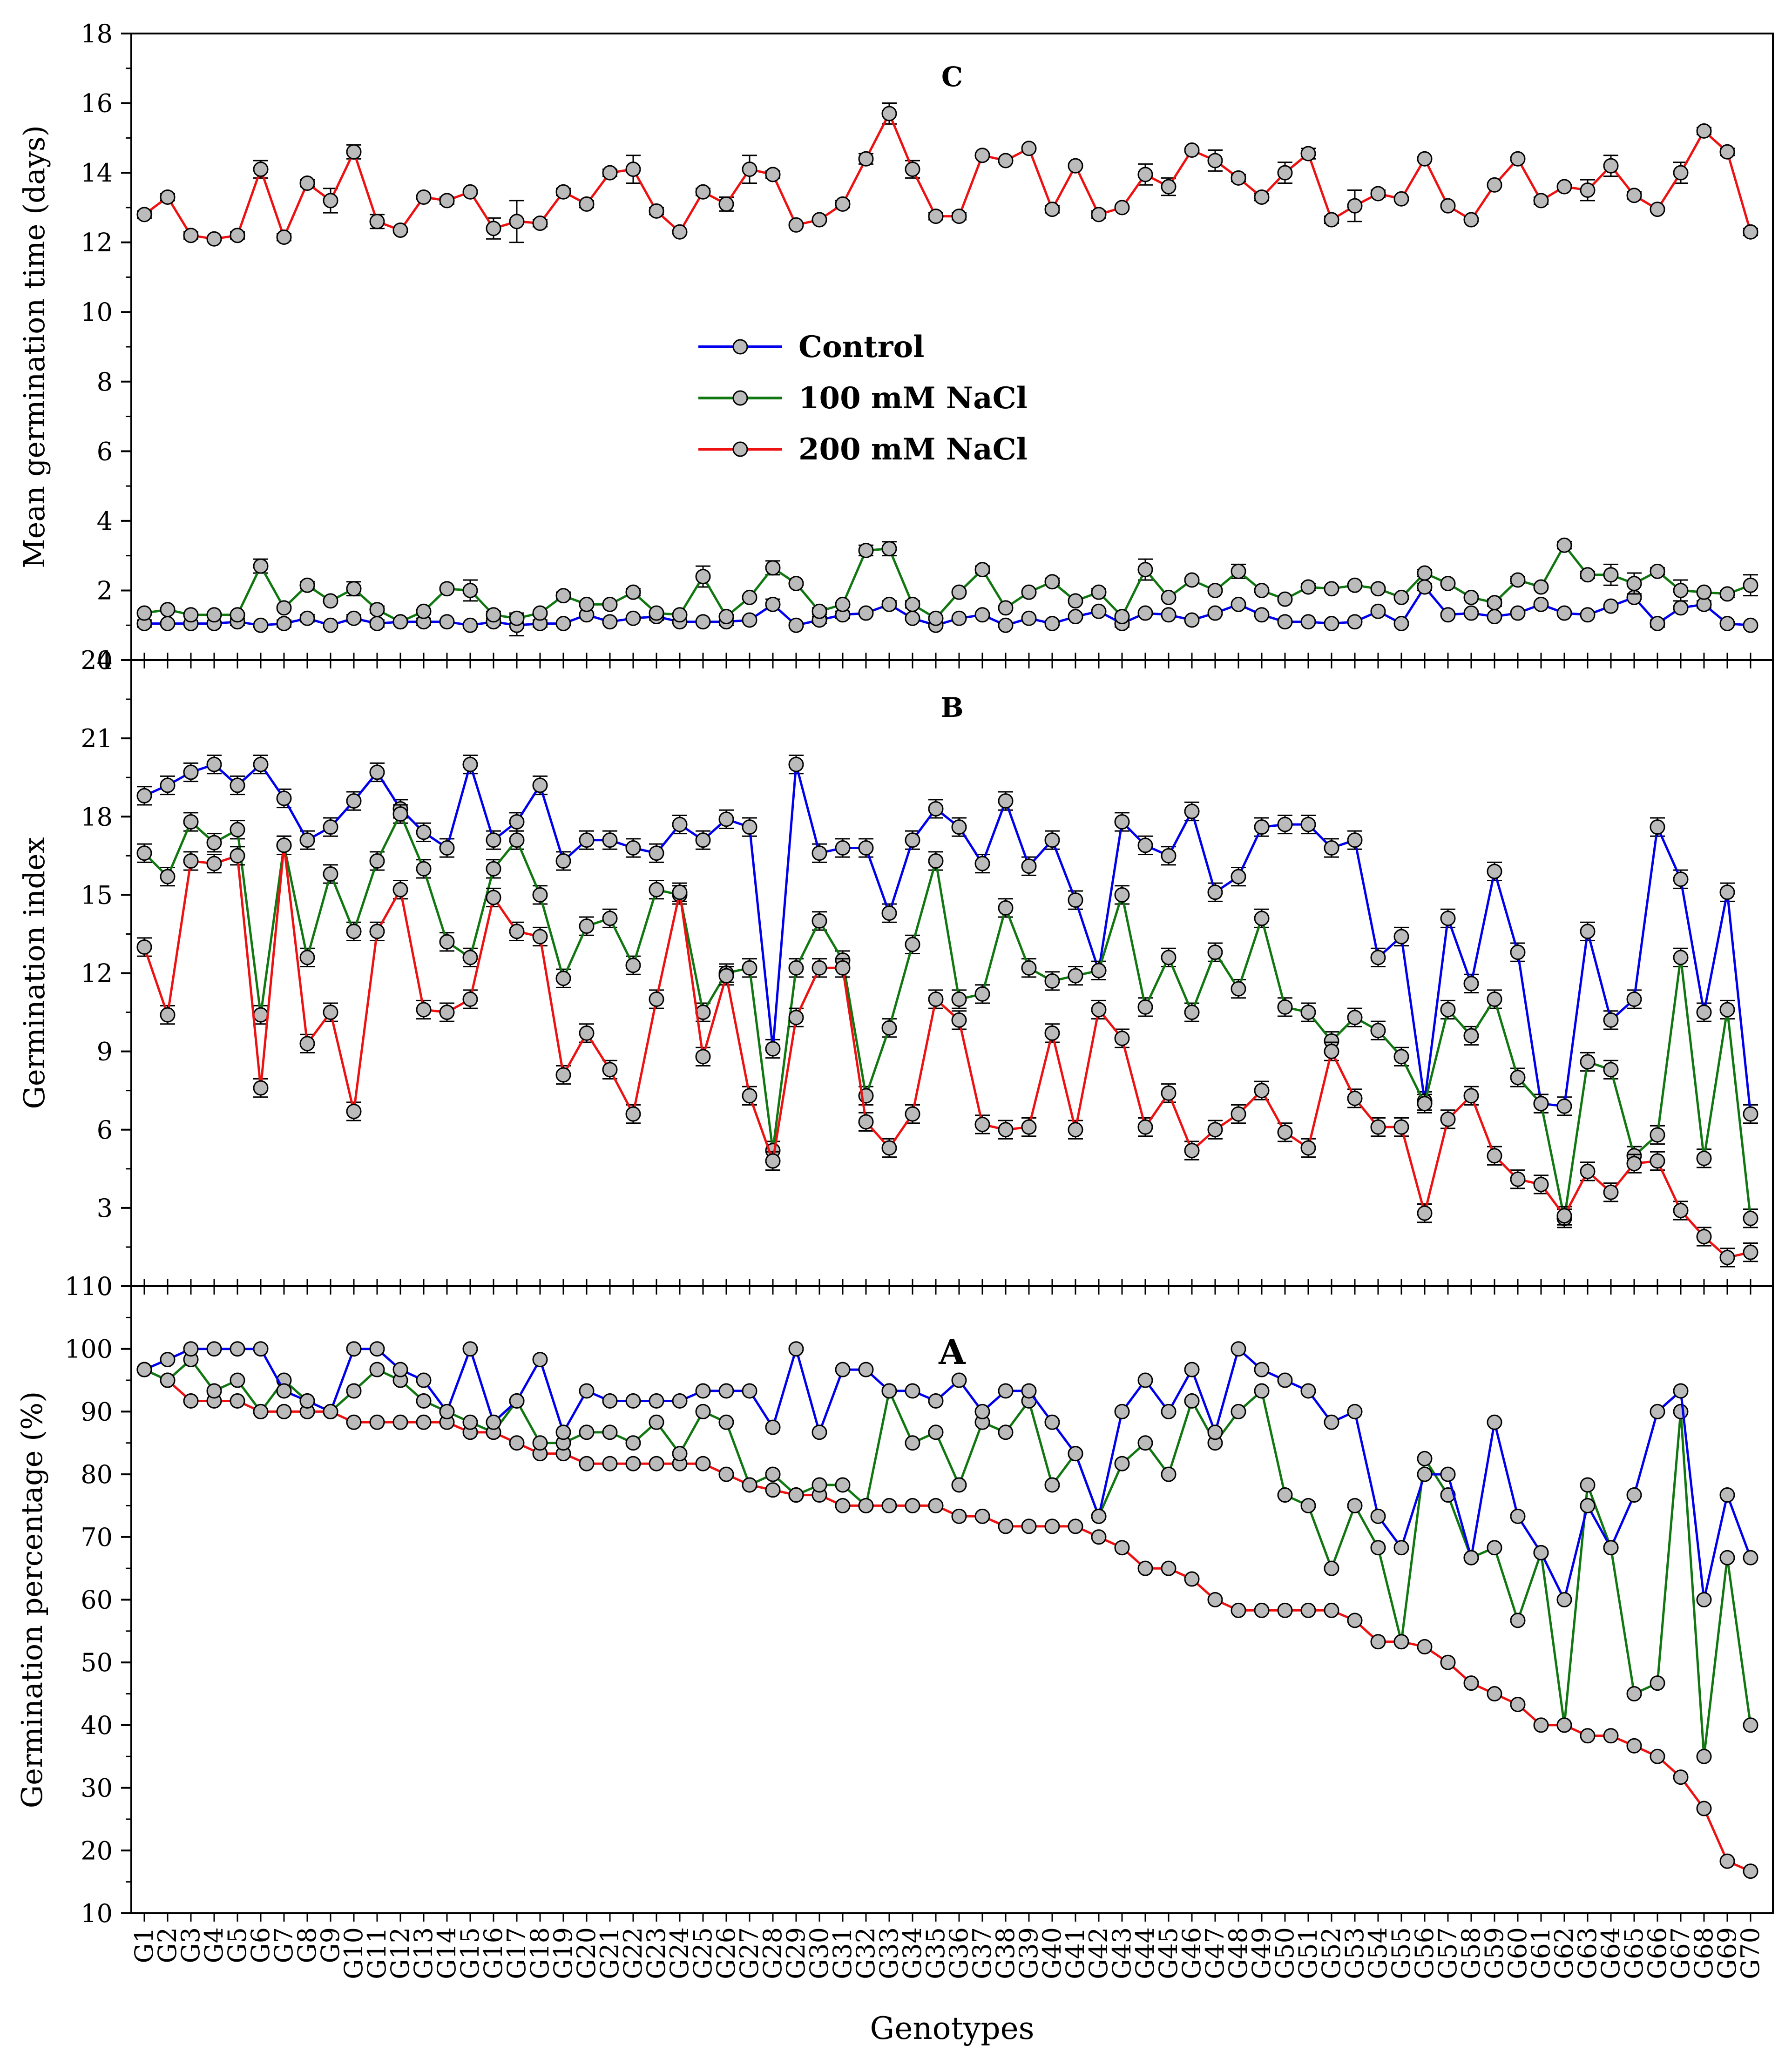 This screenshot has height=2058, width=1792. What do you see at coordinates (952, 77) in the screenshot?
I see `panel-label: C` at bounding box center [952, 77].